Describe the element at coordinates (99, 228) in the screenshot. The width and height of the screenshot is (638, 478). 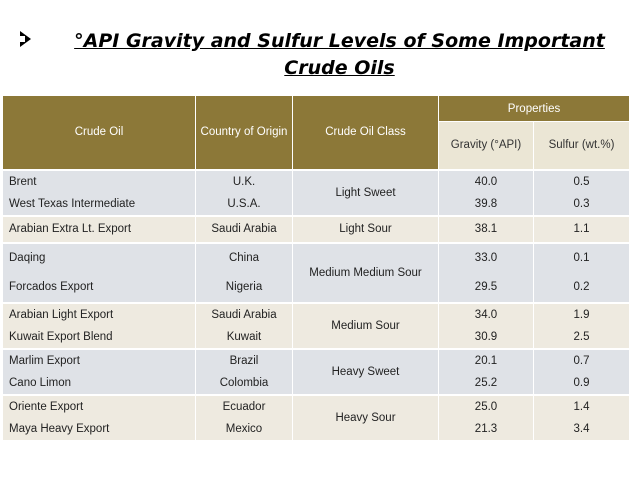
I see `cell-crude-oil: Arabian Extra Lt. Export` at that location.